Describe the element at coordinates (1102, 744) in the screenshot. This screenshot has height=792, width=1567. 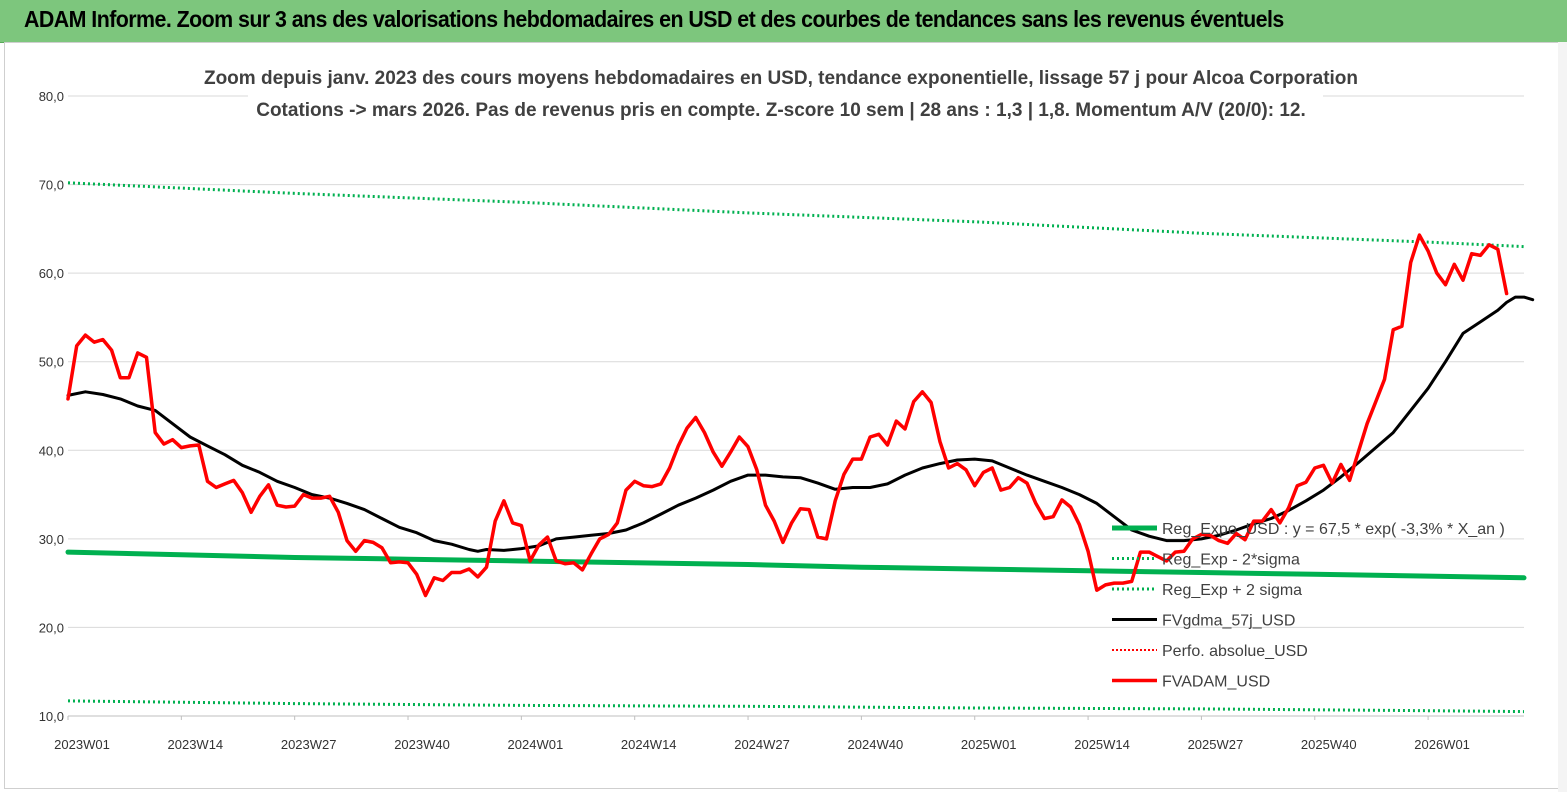
I see `x-tick-label: 2025W14` at that location.